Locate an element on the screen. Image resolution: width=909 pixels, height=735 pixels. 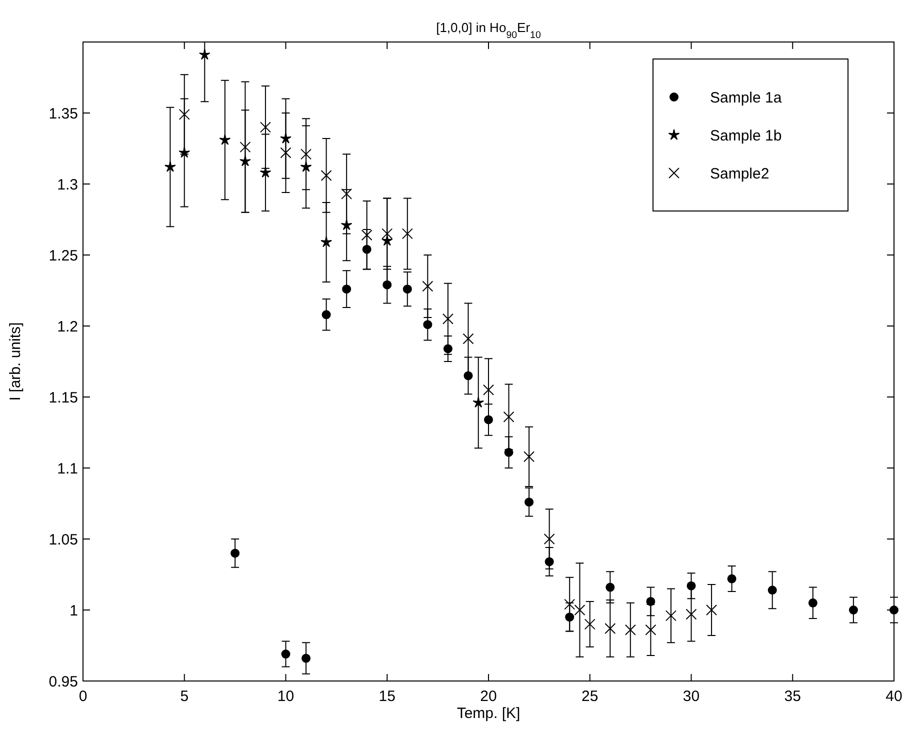
y-tick-label: 1.15 is located at coordinates (63, 397).